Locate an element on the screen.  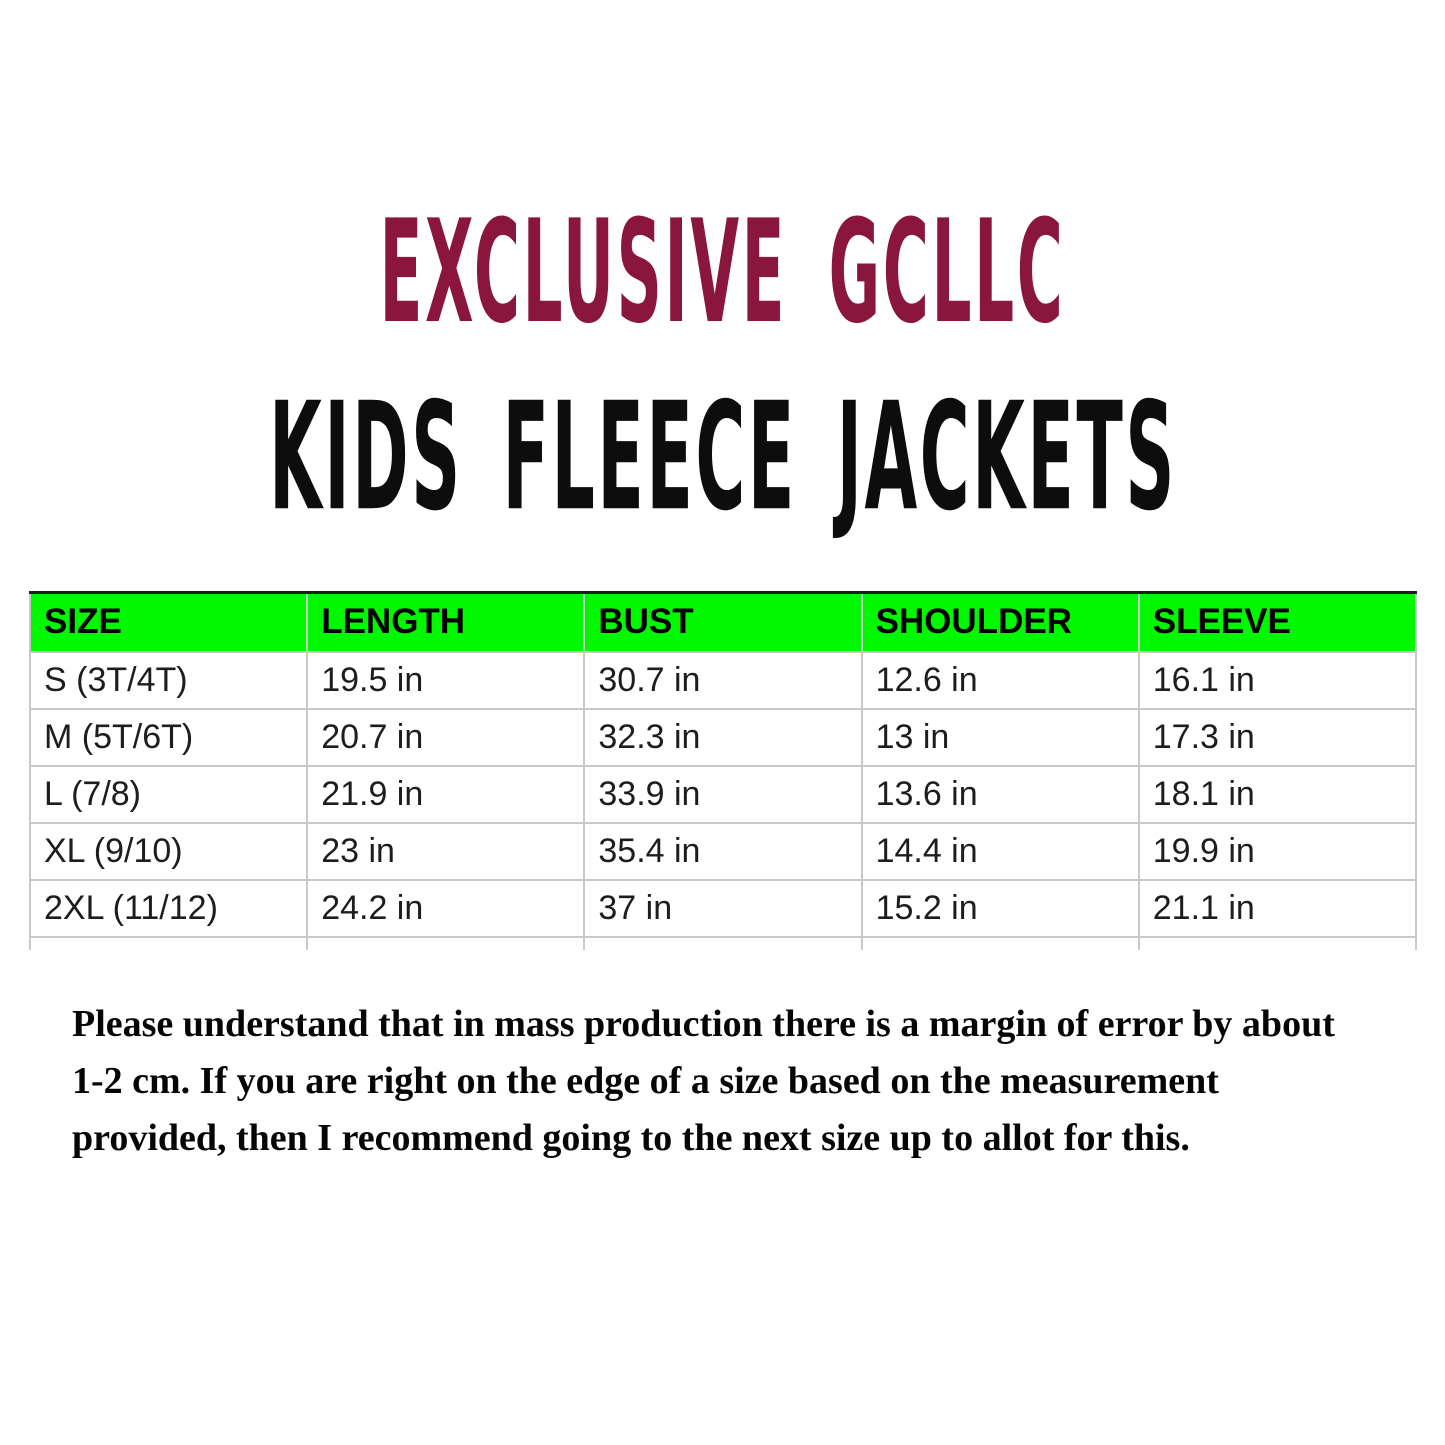
table-row: M (5T/6T) 20.7 in 32.3 in 13 in 17.3 in is located at coordinates (723, 737).